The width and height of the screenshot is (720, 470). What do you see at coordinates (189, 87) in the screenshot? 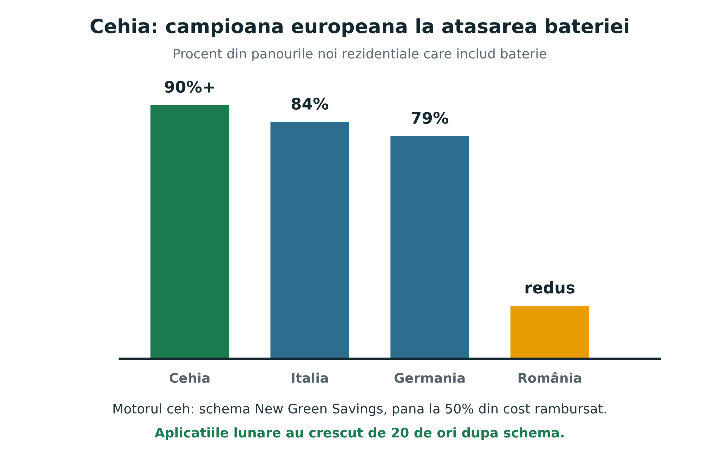
I see `data-label: 90%+` at bounding box center [189, 87].